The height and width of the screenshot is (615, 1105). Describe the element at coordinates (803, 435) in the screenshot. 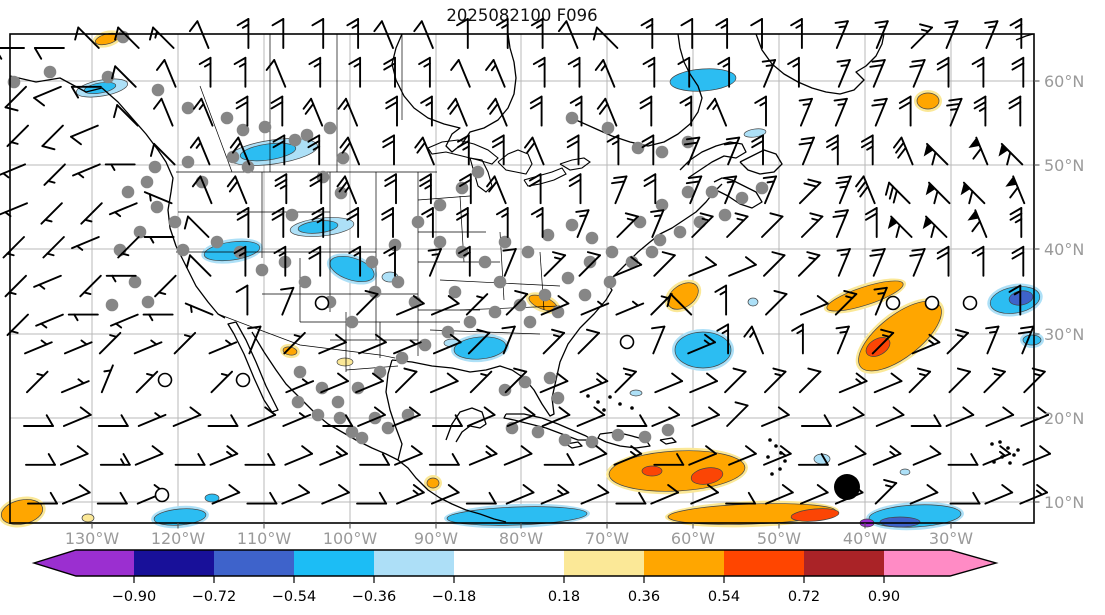

I see `island-specks` at that location.